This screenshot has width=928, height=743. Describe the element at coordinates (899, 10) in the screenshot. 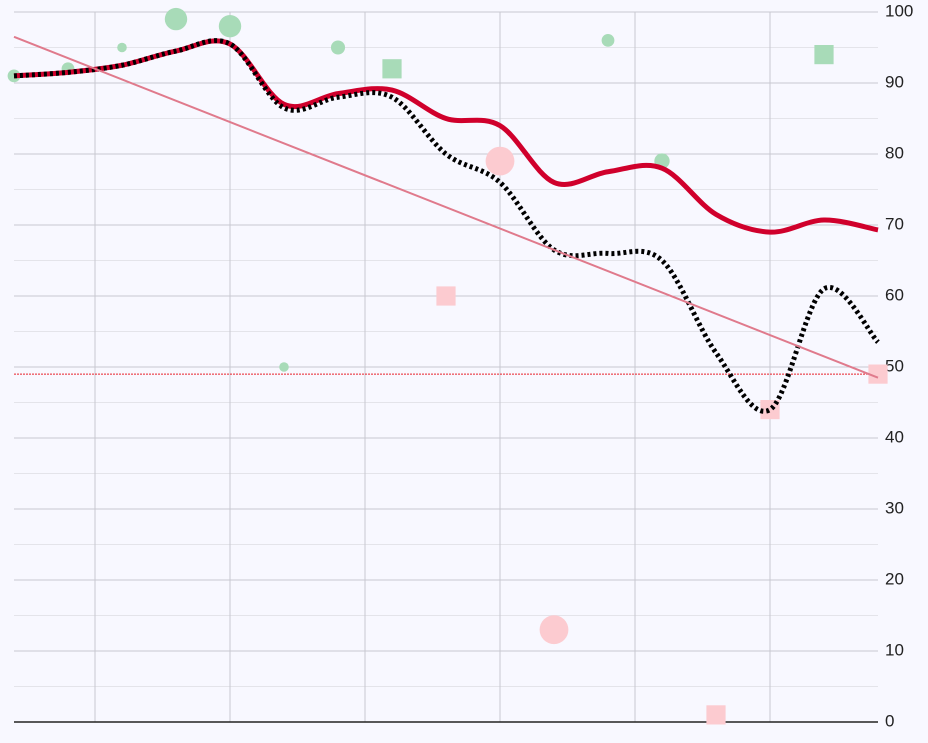

I see `y-tick-label: 100` at that location.